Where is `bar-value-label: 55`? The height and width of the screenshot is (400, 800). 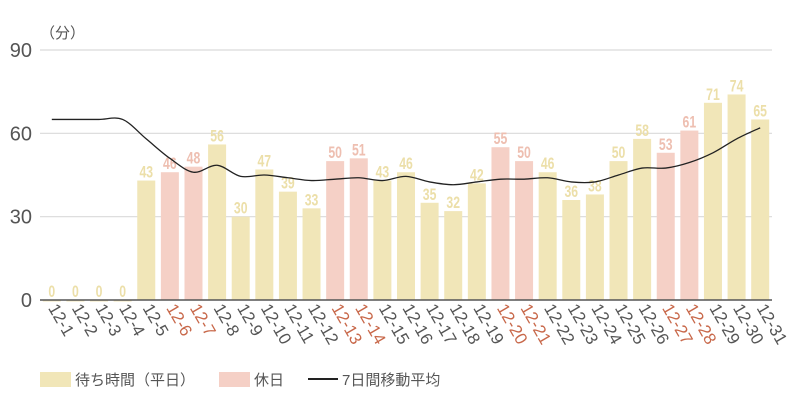
bar-value-label: 55 is located at coordinates (501, 139).